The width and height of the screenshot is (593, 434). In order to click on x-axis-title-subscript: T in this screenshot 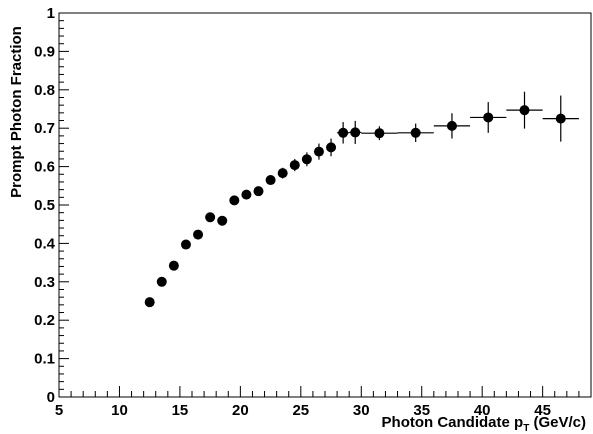, I will do `click(526, 428)`.